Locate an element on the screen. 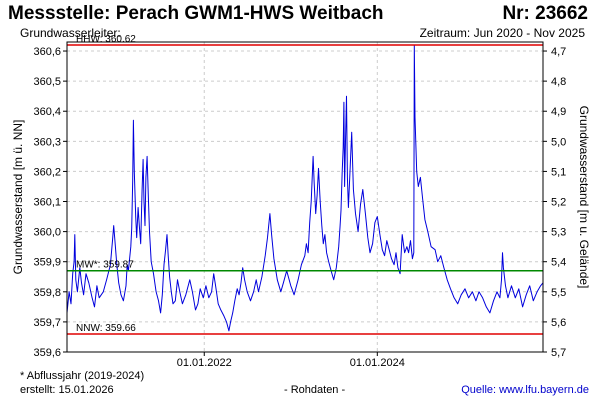 This screenshot has height=400, width=600. y-tick-label: 359,9 is located at coordinates (47, 263).